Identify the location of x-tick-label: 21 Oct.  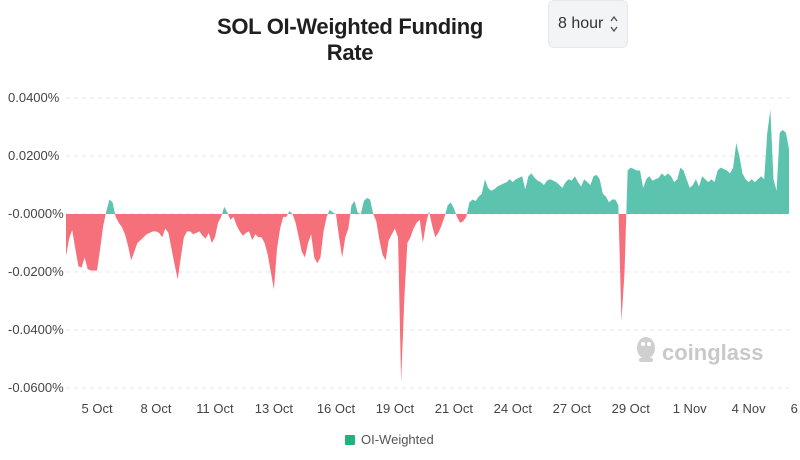
(454, 408).